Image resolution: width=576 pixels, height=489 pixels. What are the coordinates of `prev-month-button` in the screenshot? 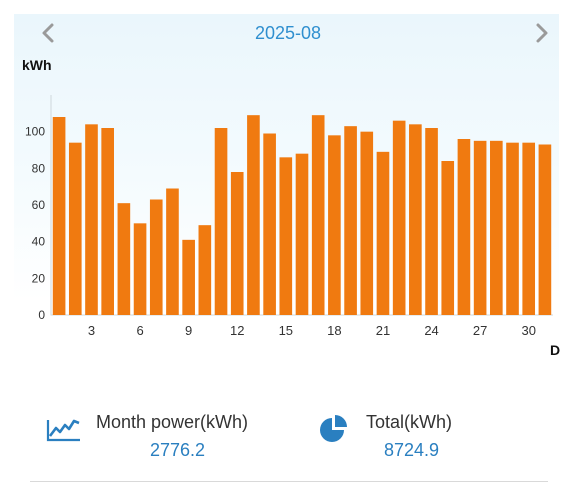 It's located at (49, 33).